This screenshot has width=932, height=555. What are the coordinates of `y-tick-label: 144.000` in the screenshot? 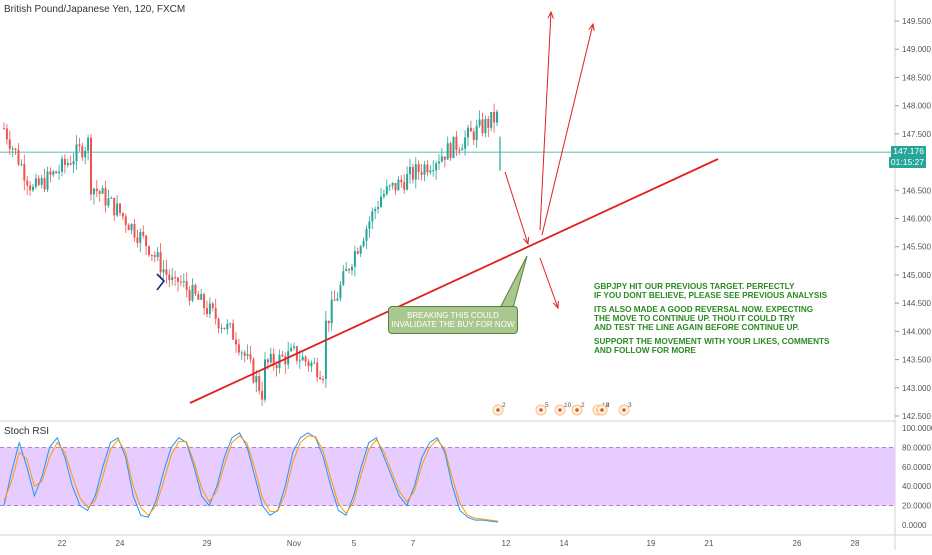 It's located at (916, 331).